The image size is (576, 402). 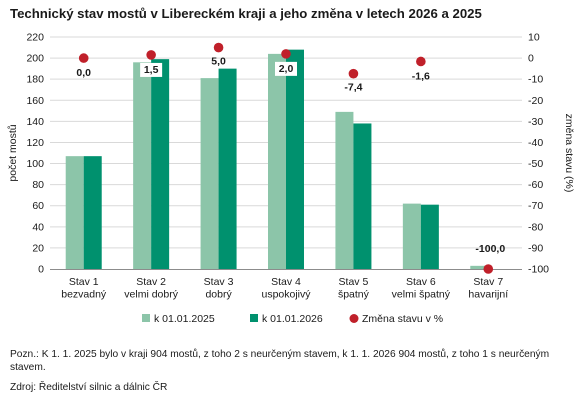 What do you see at coordinates (538, 270) in the screenshot?
I see `y2-tick-label: -100` at bounding box center [538, 270].